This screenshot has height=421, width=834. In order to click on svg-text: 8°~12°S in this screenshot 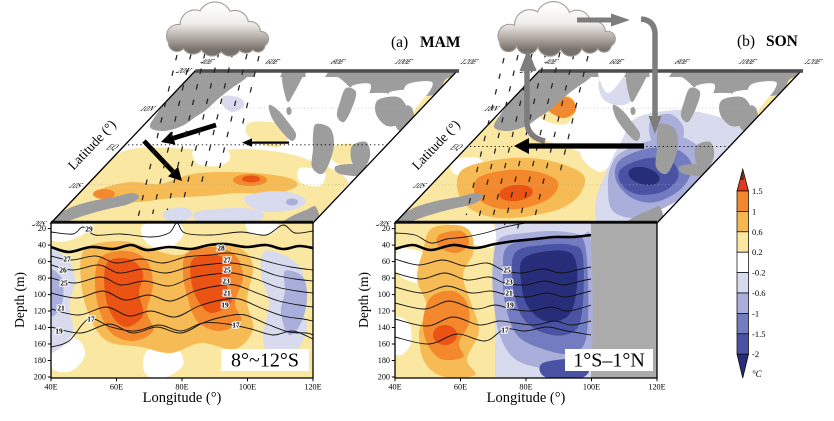, I will do `click(265, 361)`.